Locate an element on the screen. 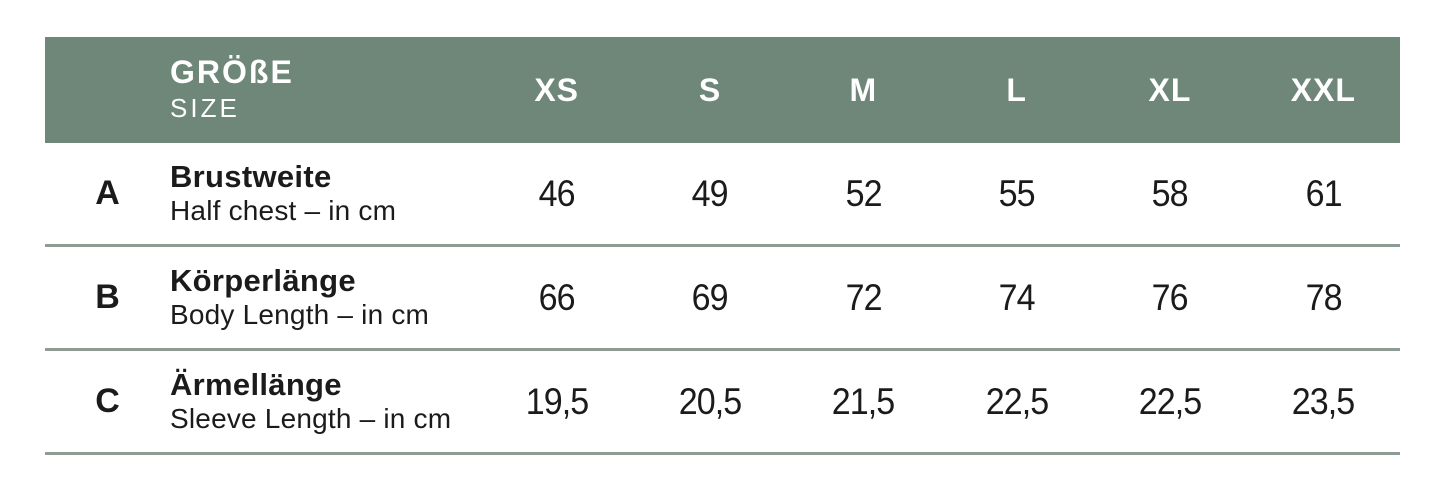 The height and width of the screenshot is (498, 1445). column-header-s: S is located at coordinates (710, 89).